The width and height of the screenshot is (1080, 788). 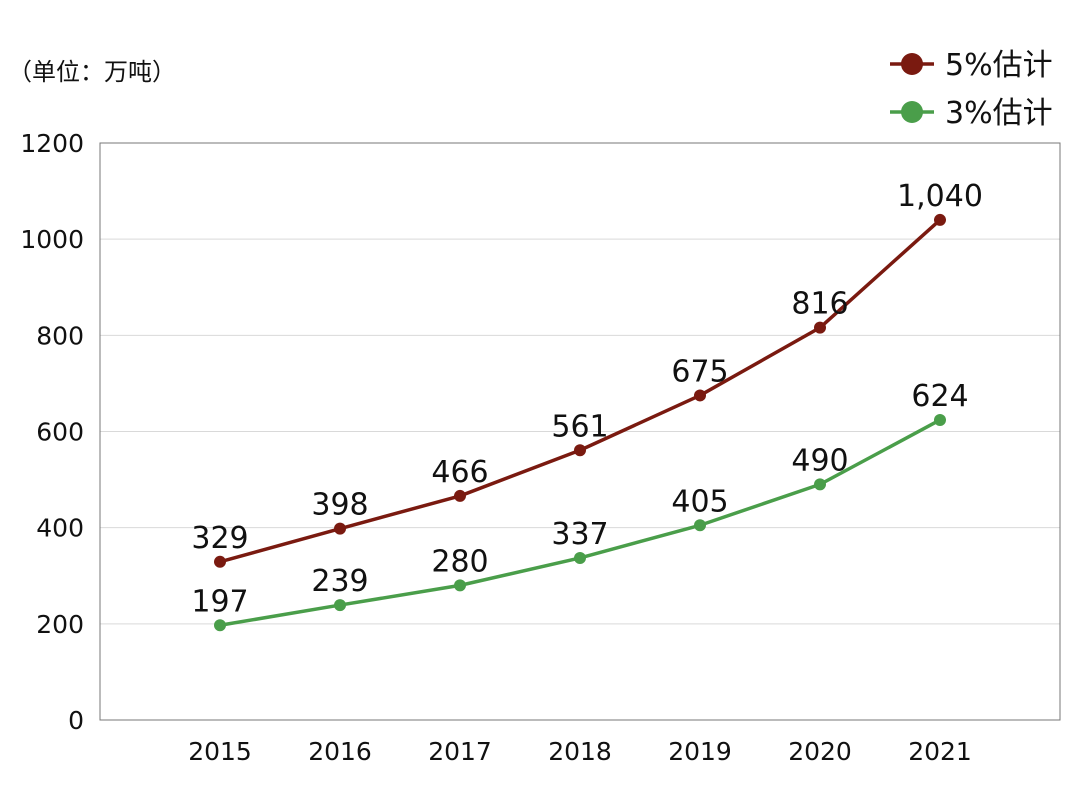 I want to click on x-tick-label: 2019, so click(x=700, y=751).